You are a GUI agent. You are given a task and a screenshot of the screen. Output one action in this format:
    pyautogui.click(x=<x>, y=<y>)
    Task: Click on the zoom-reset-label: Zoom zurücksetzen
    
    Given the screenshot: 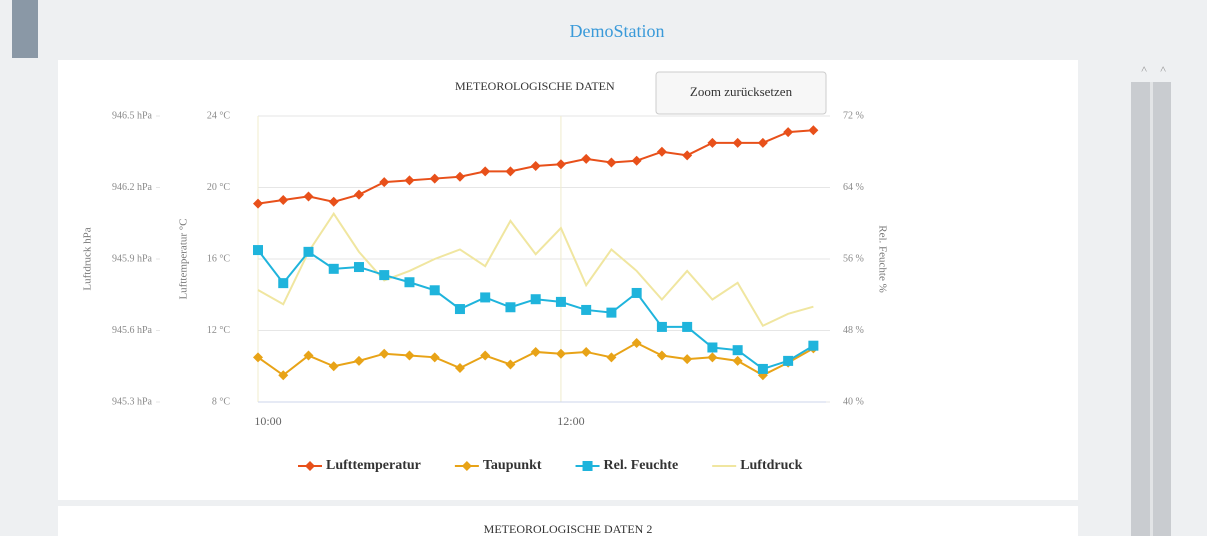 What is the action you would take?
    pyautogui.click(x=741, y=91)
    